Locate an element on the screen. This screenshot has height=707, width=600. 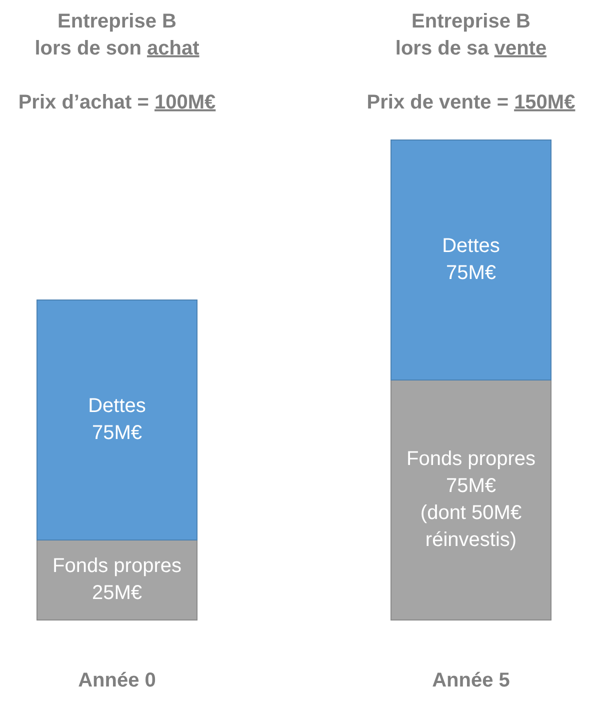
x-tick-label: Année 0 is located at coordinates (117, 680).